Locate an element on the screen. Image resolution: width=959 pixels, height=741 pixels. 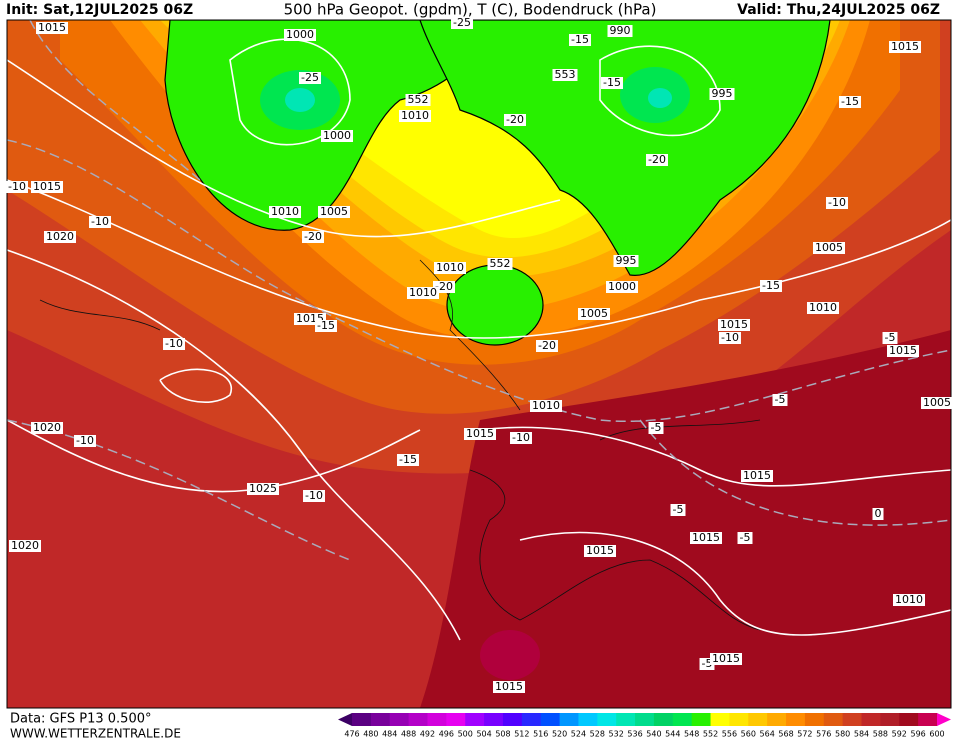
isobar-label: 990 is located at coordinates (620, 30).